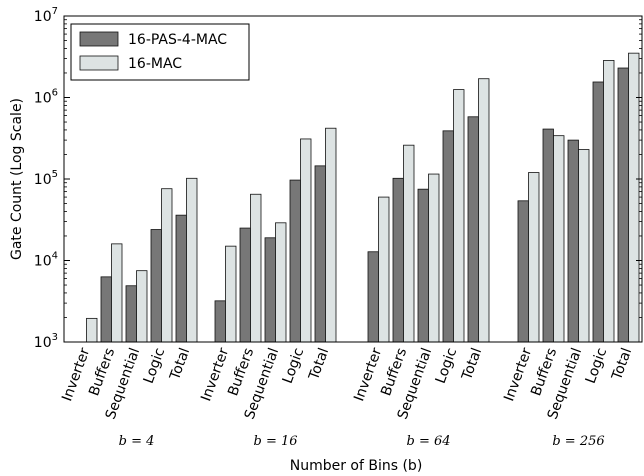  Describe the element at coordinates (356, 466) in the screenshot. I see `x-axis-label: Number of Bins (b)` at that location.